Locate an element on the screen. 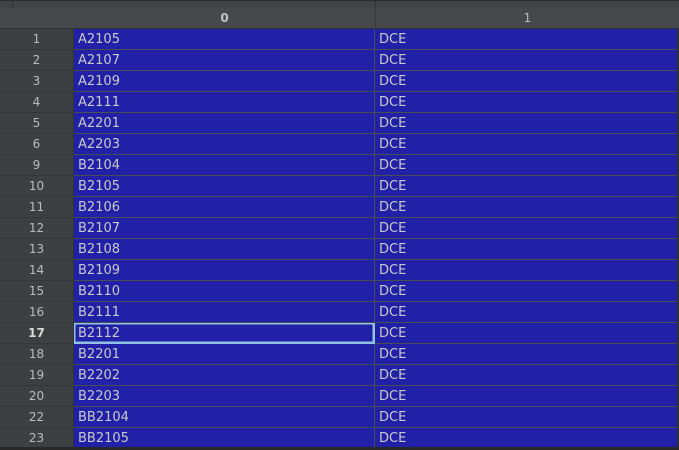  row-number: 20 is located at coordinates (37, 396).